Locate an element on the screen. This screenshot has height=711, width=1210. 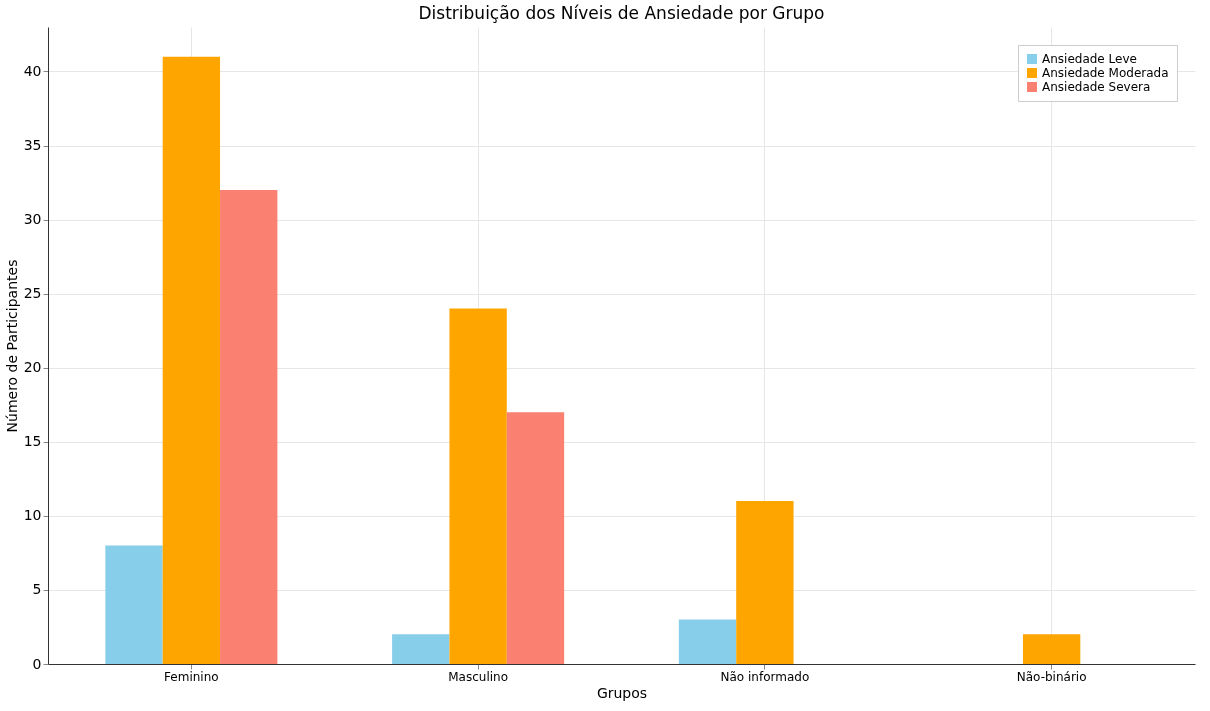
y-tick-label: 30 is located at coordinates (32, 219).